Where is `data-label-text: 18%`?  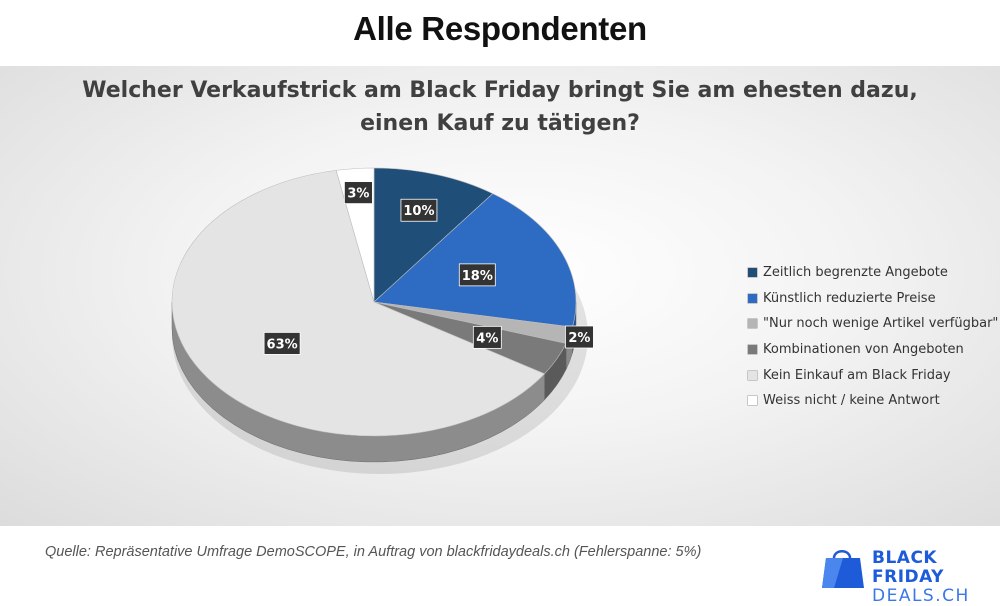
data-label-text: 18% is located at coordinates (477, 276).